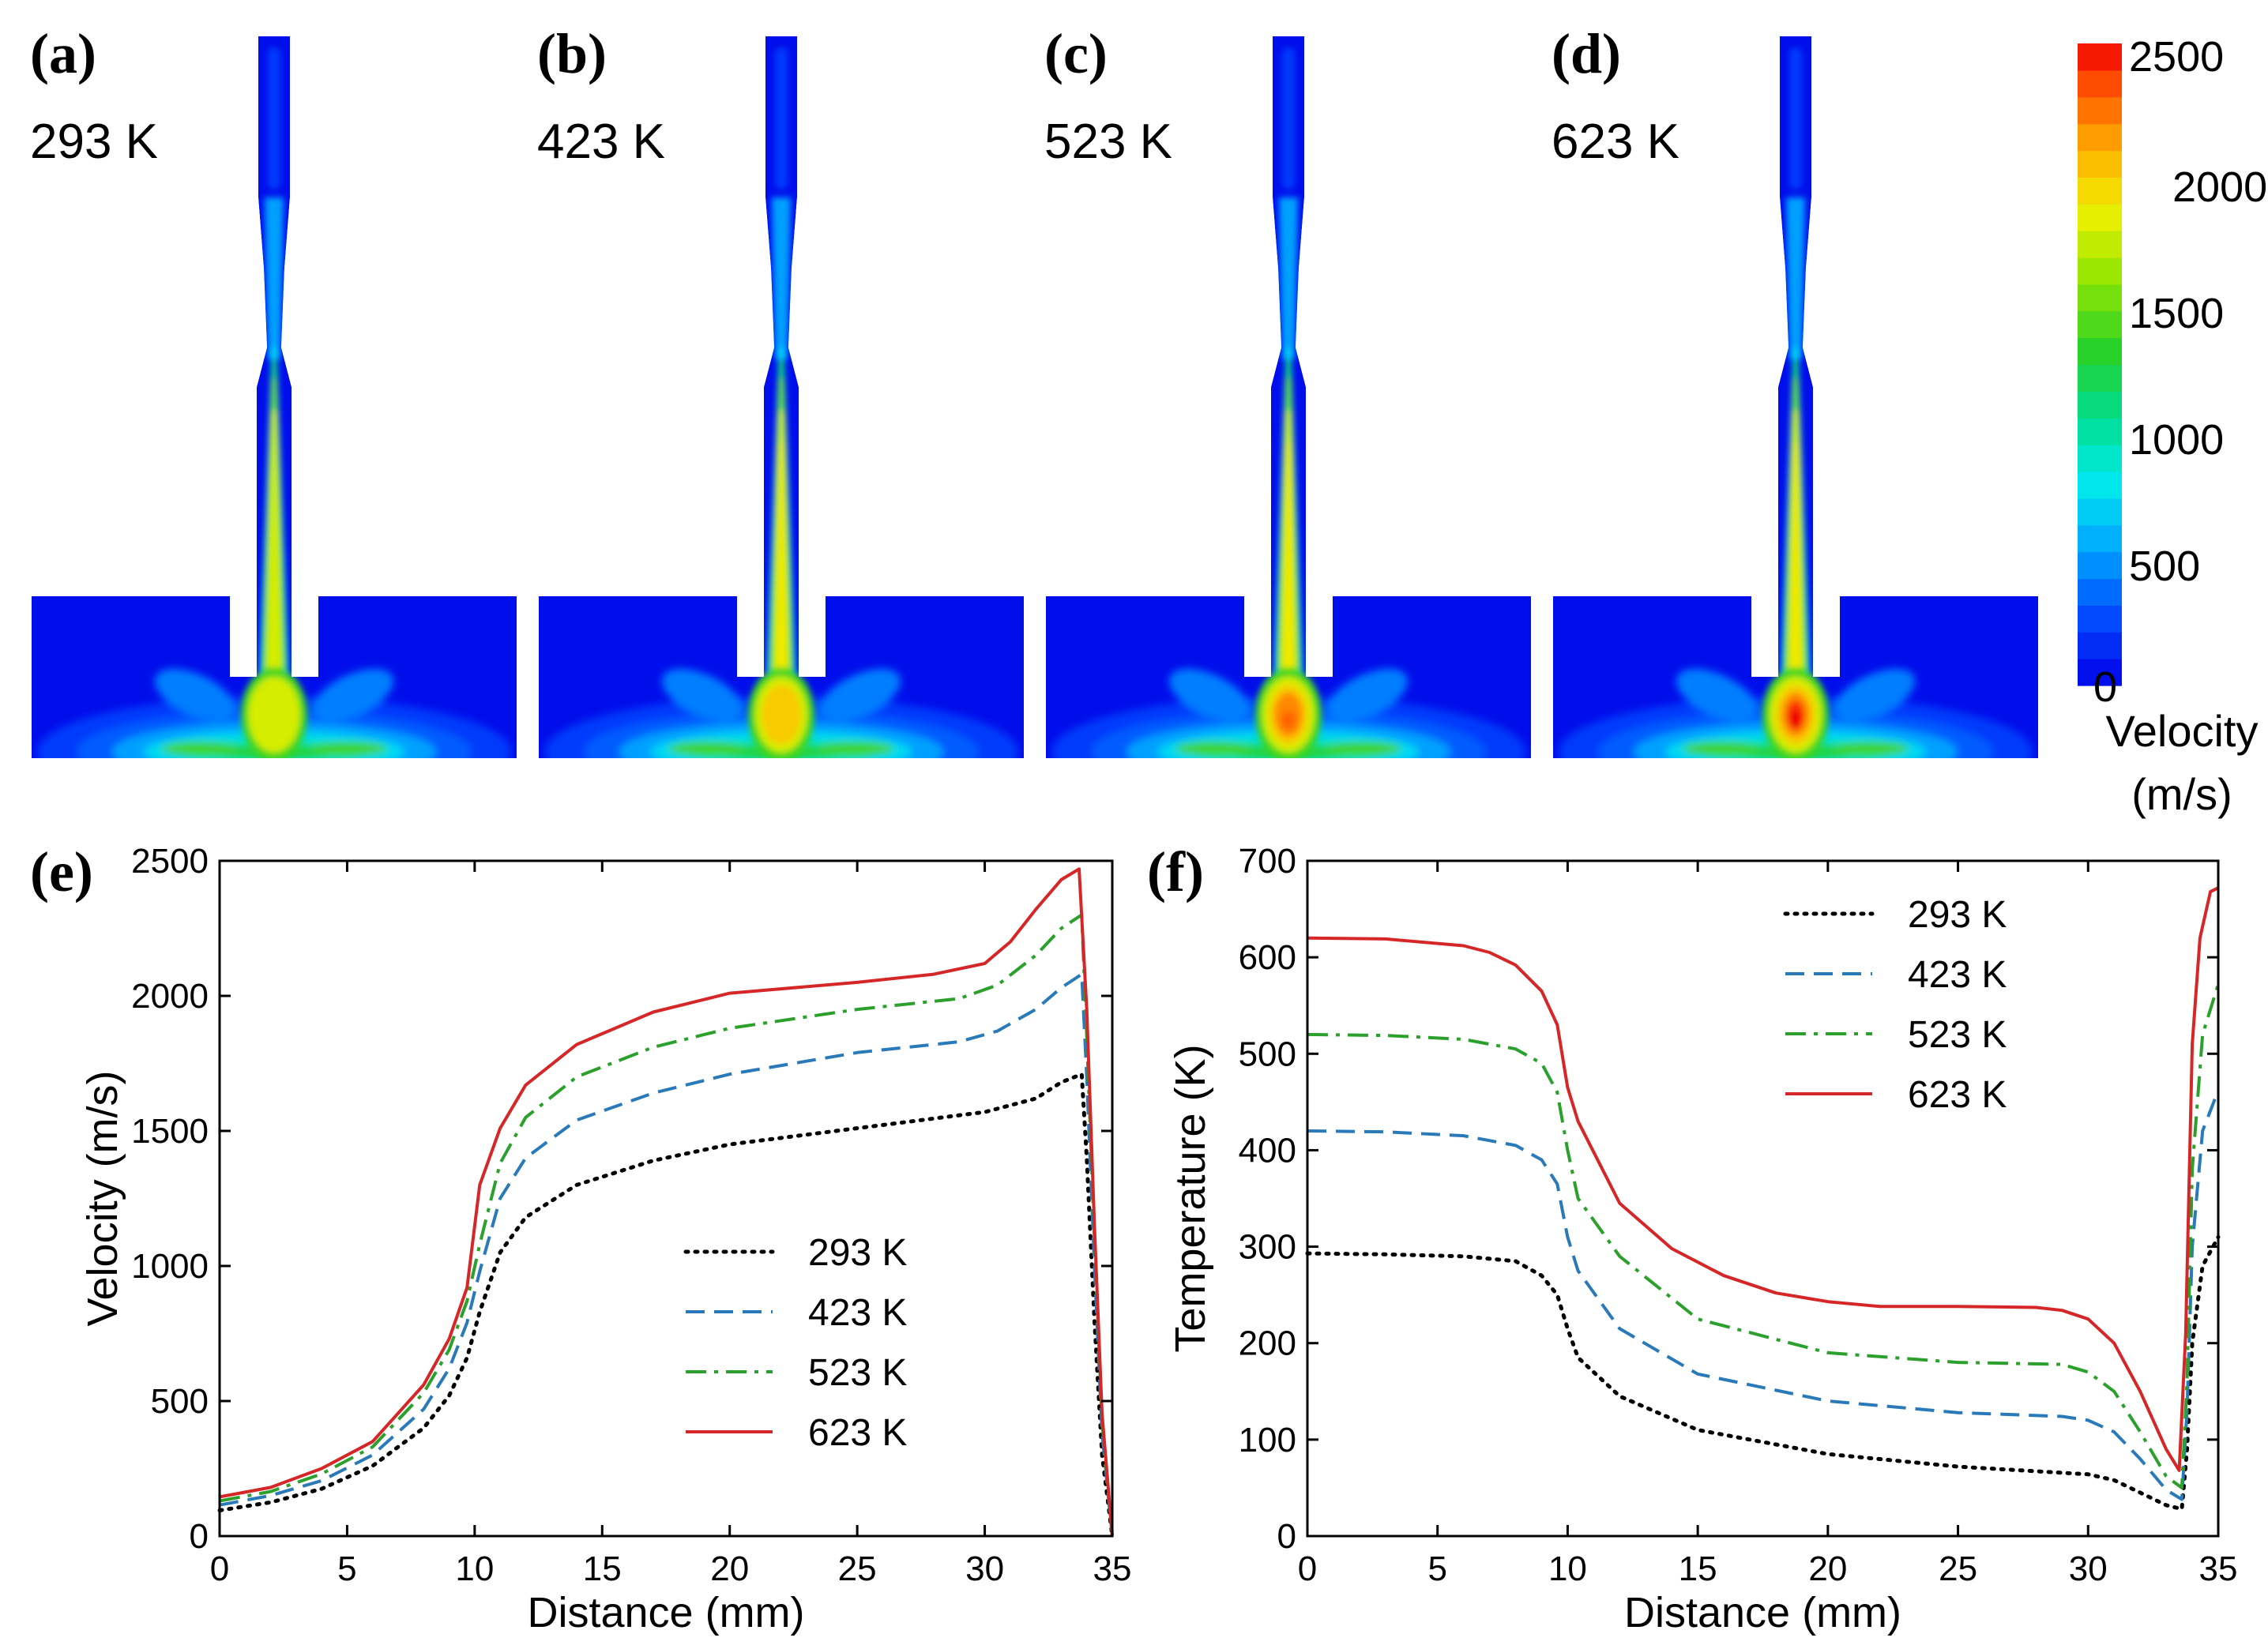 The height and width of the screenshot is (1649, 2268). Describe the element at coordinates (1795, 397) in the screenshot. I see `contour-panel-d` at that location.